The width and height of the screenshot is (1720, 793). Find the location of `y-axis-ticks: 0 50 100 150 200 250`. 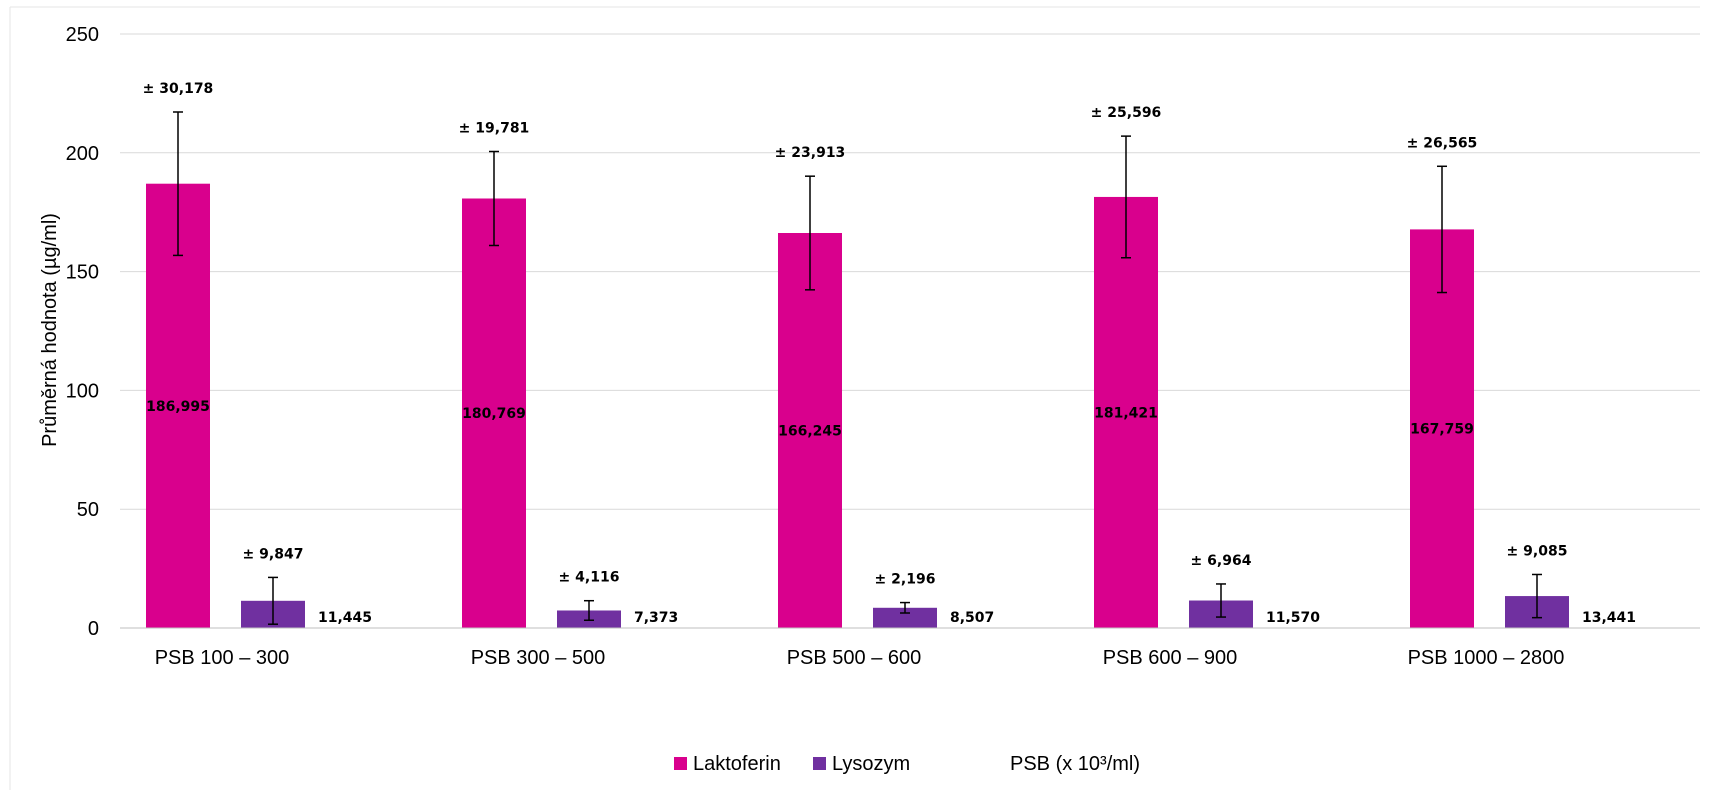

y-axis-ticks: 0 50 100 150 200 250 is located at coordinates (82, 332).